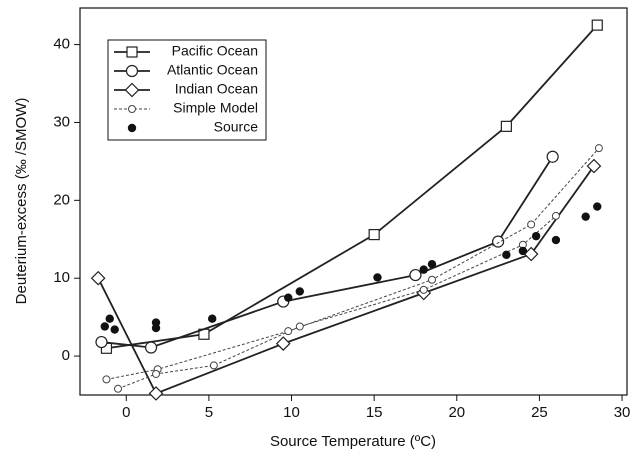  I want to click on x-tick-label: 15, so click(374, 412).